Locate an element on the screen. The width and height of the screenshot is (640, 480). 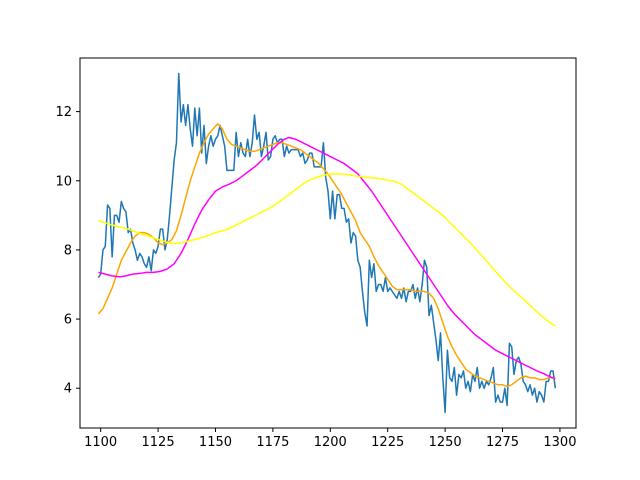
x-tick-label: 1300 is located at coordinates (559, 442).